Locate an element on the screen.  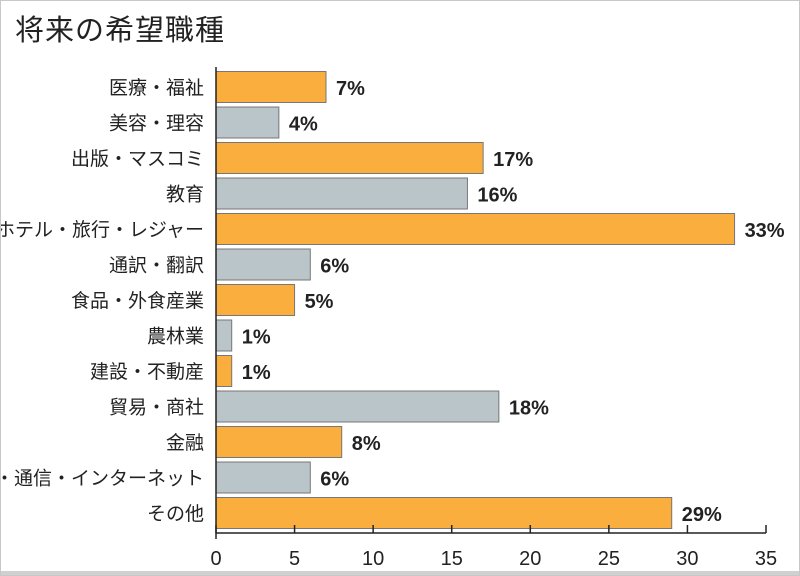
category-label: 通訳・翻訳 is located at coordinates (156, 266).